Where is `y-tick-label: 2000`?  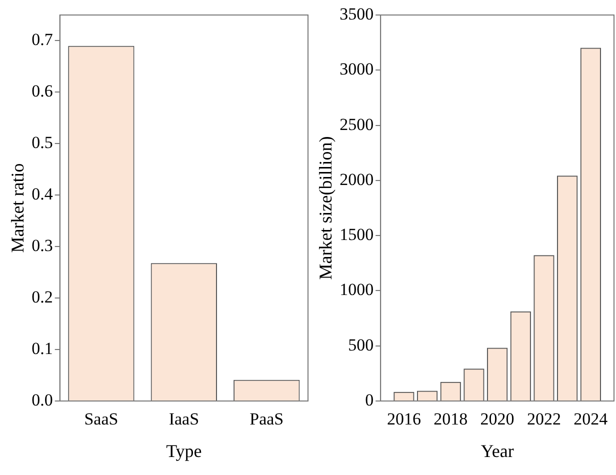 y-tick-label: 2000 is located at coordinates (357, 179).